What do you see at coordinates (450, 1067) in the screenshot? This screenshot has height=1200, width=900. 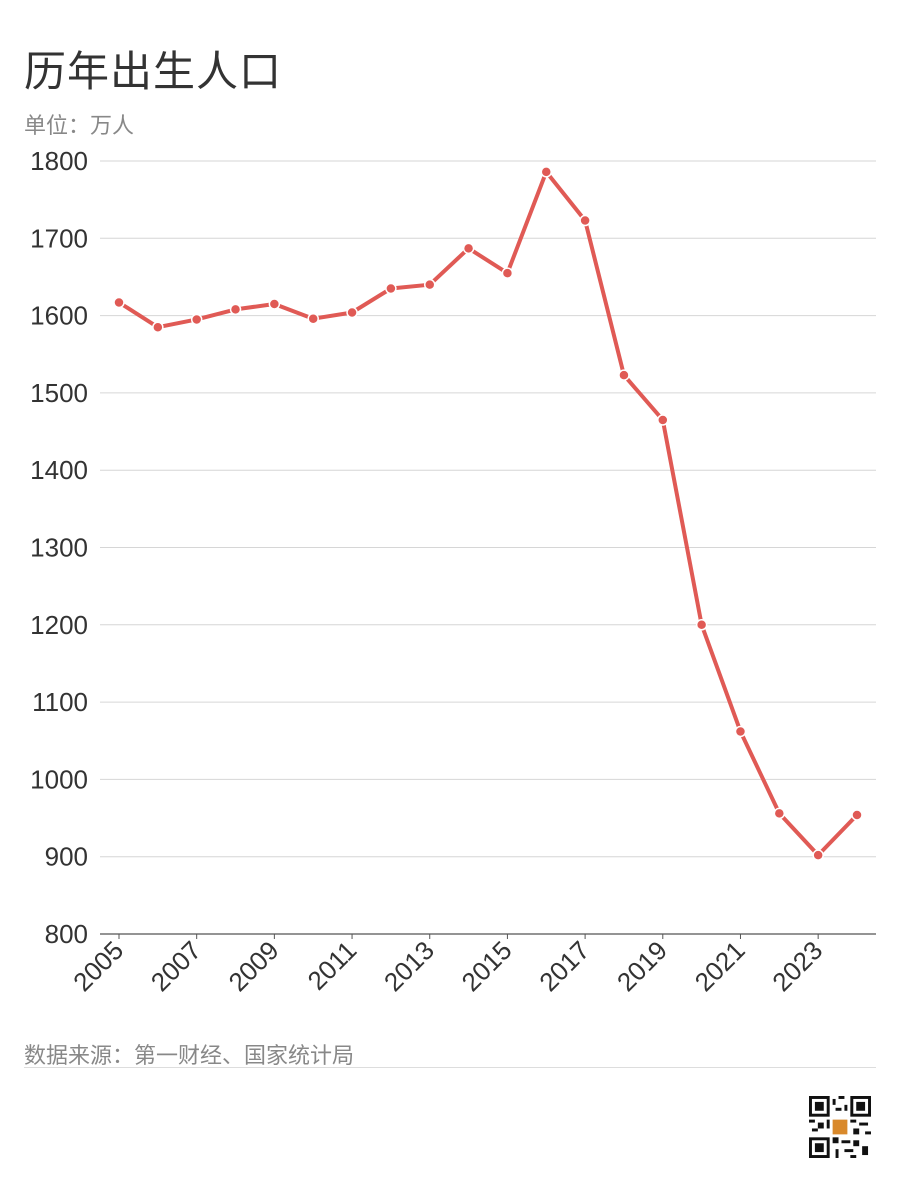 I see `divider` at bounding box center [450, 1067].